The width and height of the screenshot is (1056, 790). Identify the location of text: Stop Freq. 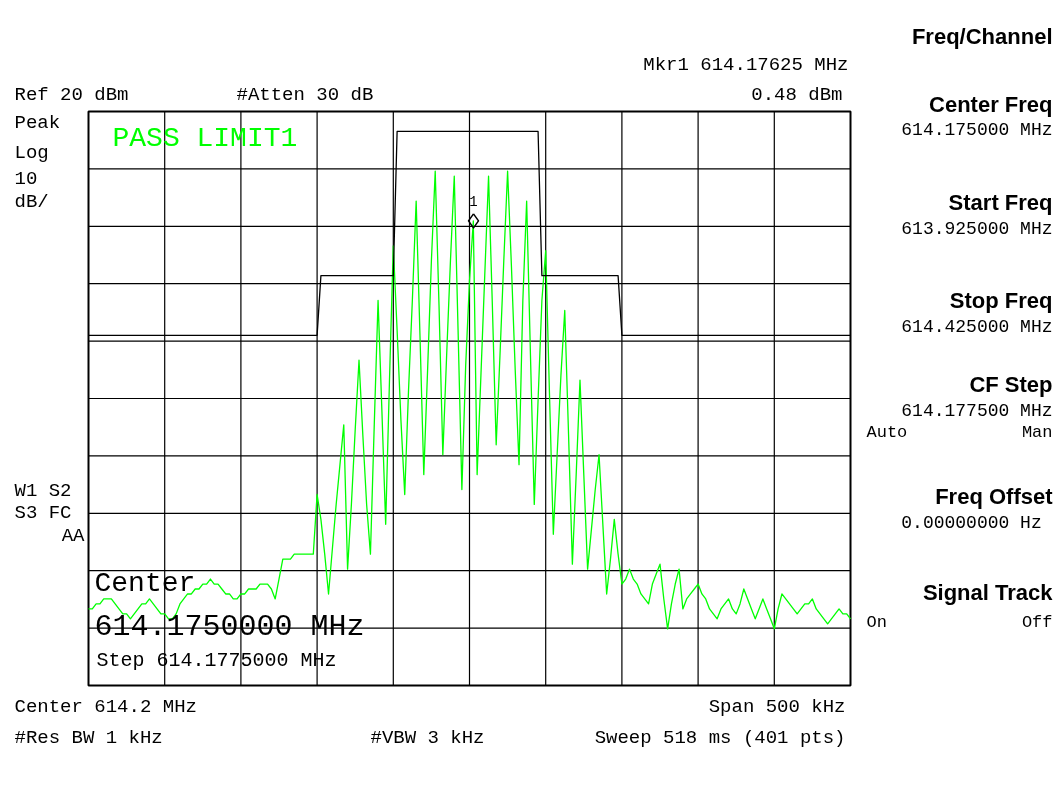
(1001, 300).